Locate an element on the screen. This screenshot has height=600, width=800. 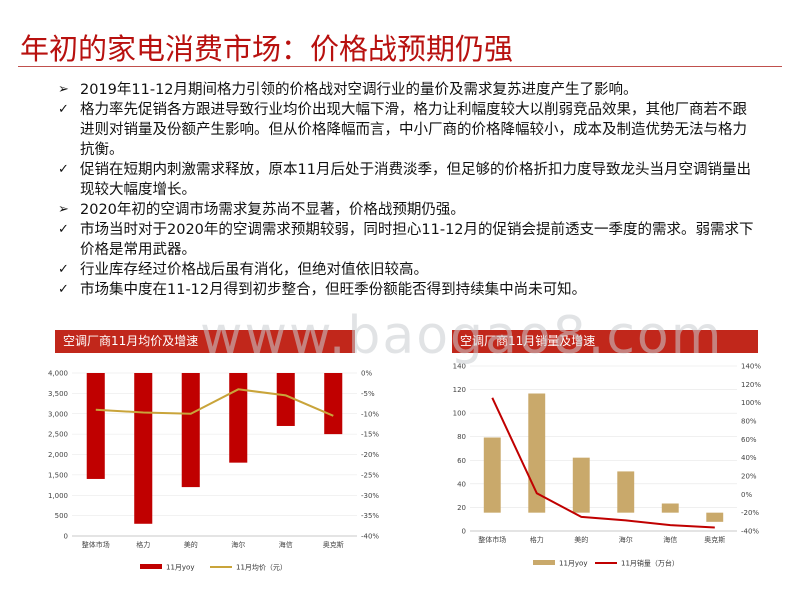
title-divider is located at coordinates (400, 66).